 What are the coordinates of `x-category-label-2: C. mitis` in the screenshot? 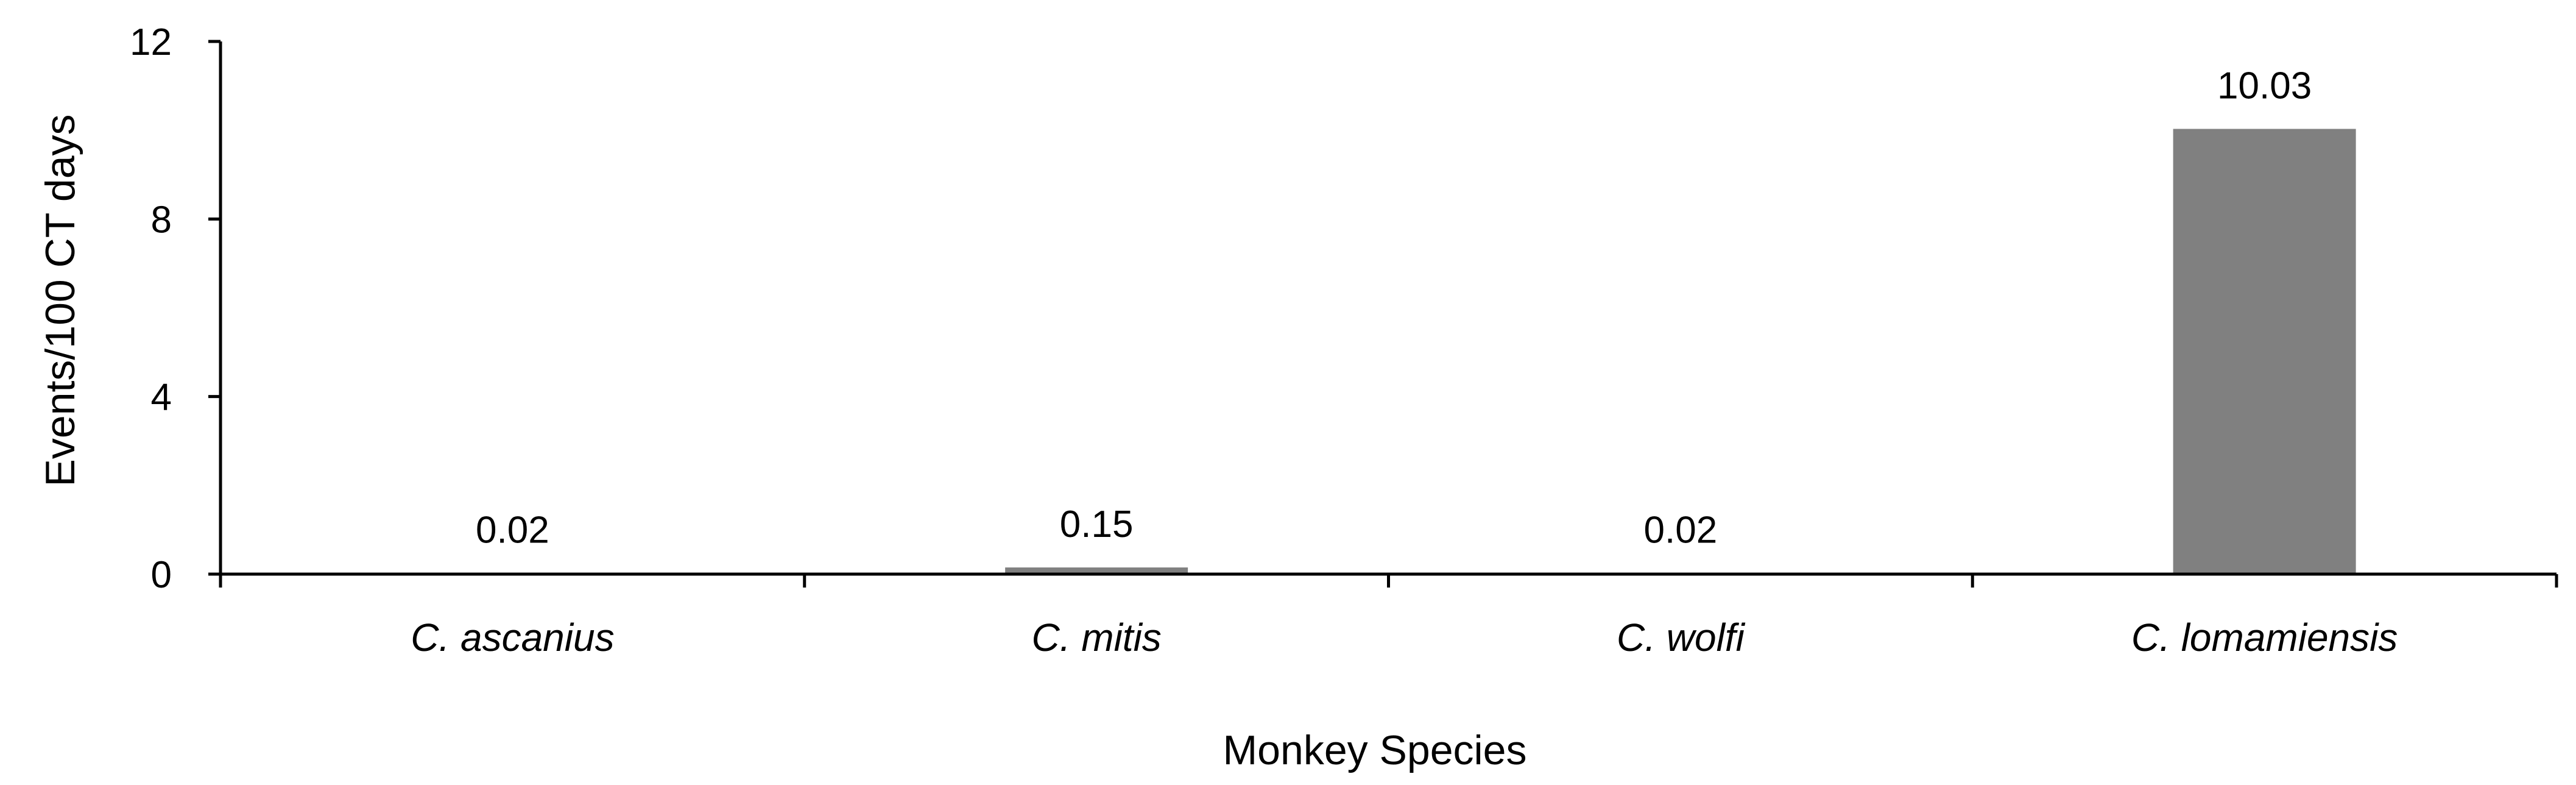 It's located at (1096, 637).